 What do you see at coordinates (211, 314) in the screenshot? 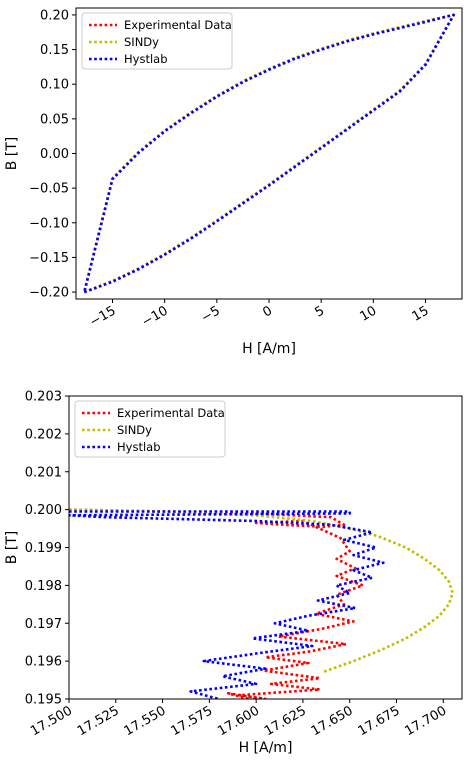
I see `x-tick-label: −5` at bounding box center [211, 314].